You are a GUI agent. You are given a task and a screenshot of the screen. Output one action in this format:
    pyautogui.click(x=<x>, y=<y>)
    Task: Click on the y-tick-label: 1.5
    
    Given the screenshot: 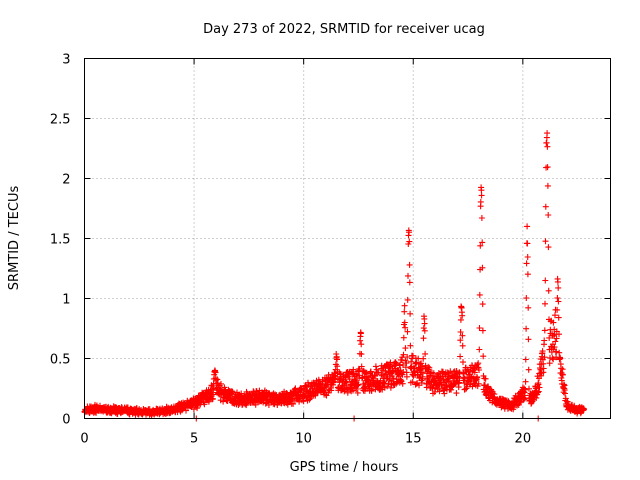 What is the action you would take?
    pyautogui.click(x=60, y=240)
    